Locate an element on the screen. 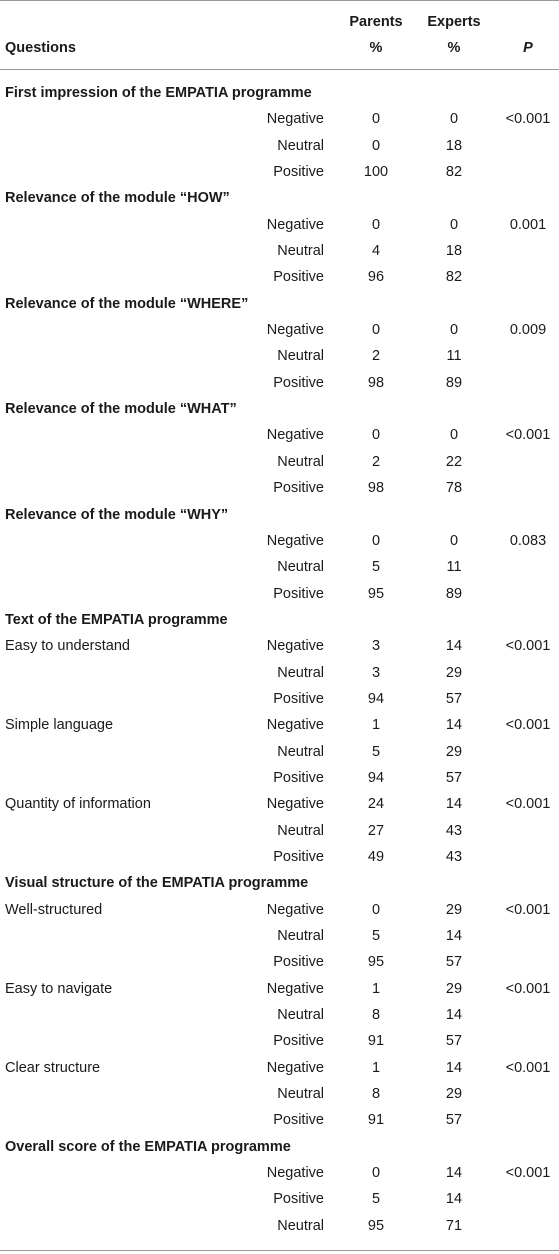 This screenshot has height=1254, width=559. parents-percent: 95 is located at coordinates (376, 593).